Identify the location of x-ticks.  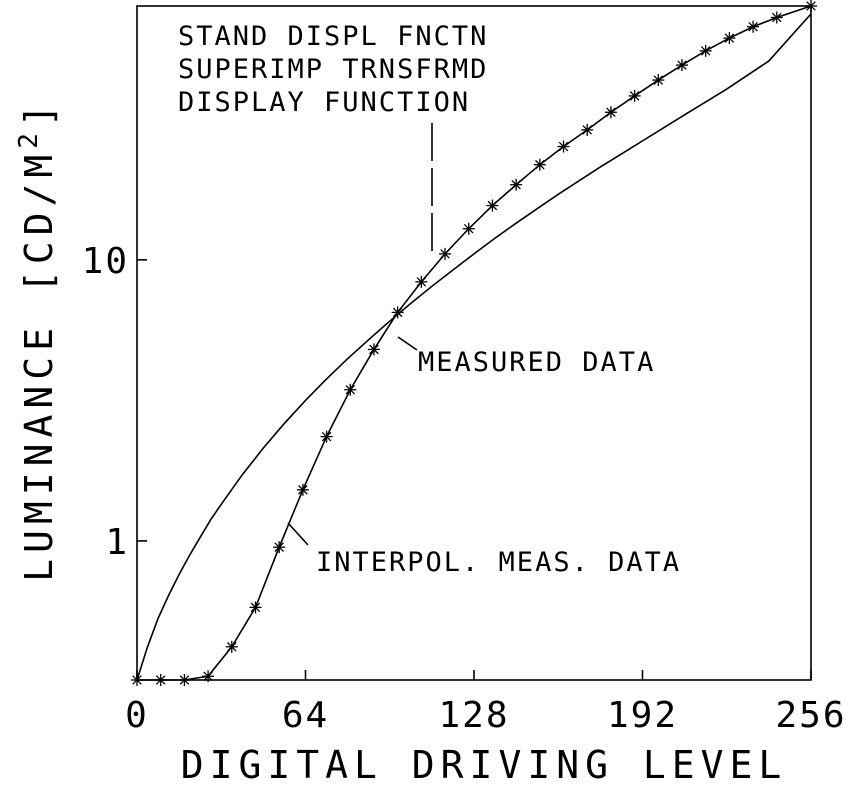
(474, 675).